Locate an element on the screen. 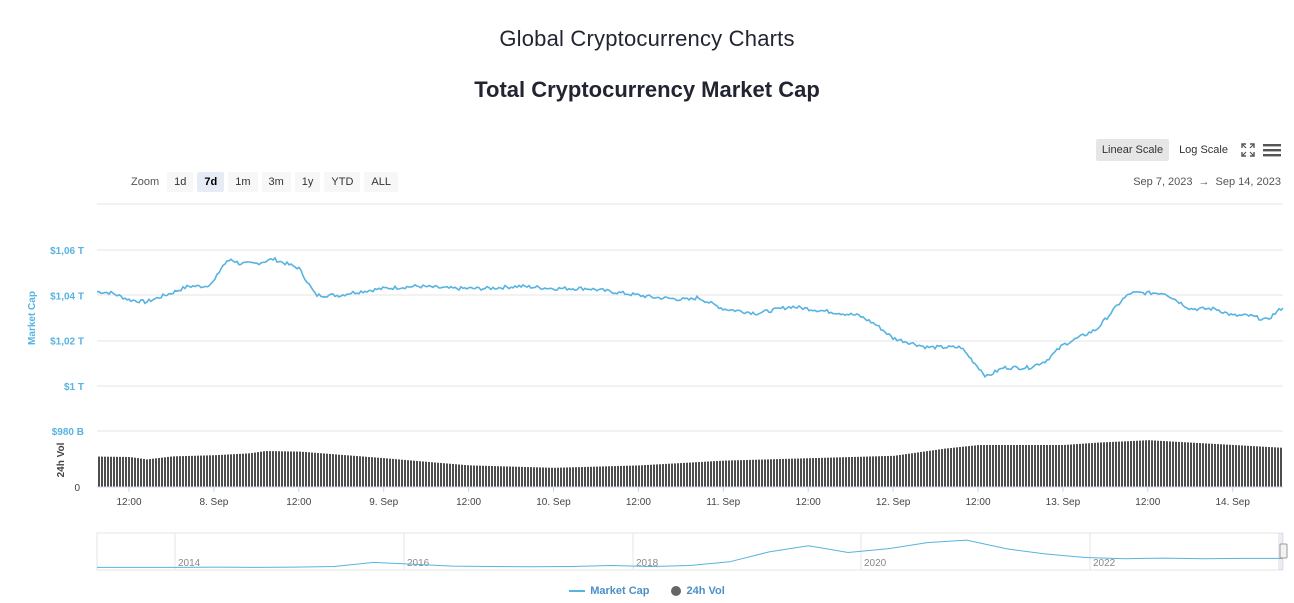 The width and height of the screenshot is (1294, 603). y-axis-title: Market Cap is located at coordinates (32, 318).